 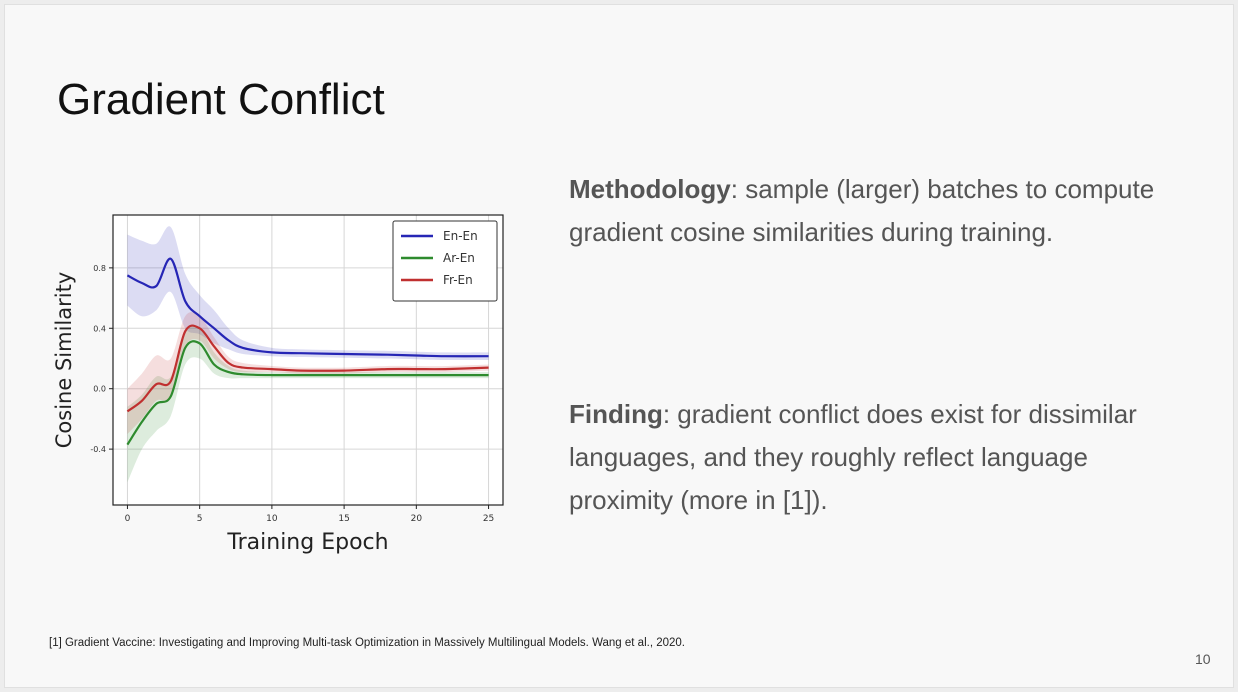 I want to click on plot-frame, so click(x=308, y=360).